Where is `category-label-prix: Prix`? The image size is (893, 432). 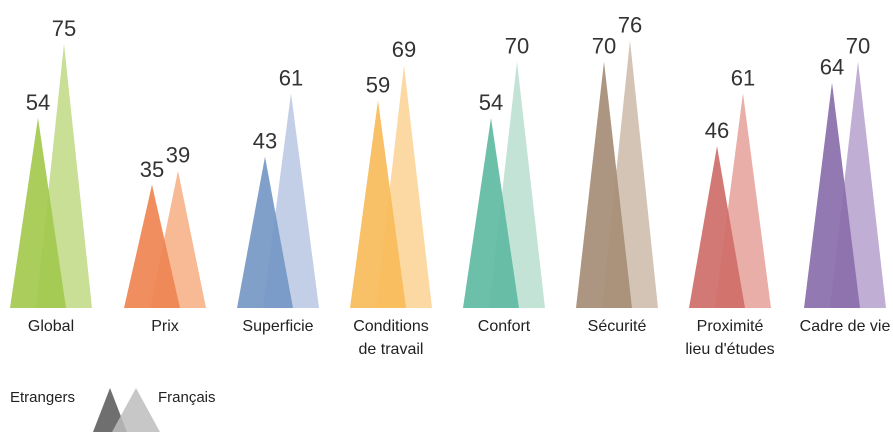 category-label-prix: Prix is located at coordinates (165, 326).